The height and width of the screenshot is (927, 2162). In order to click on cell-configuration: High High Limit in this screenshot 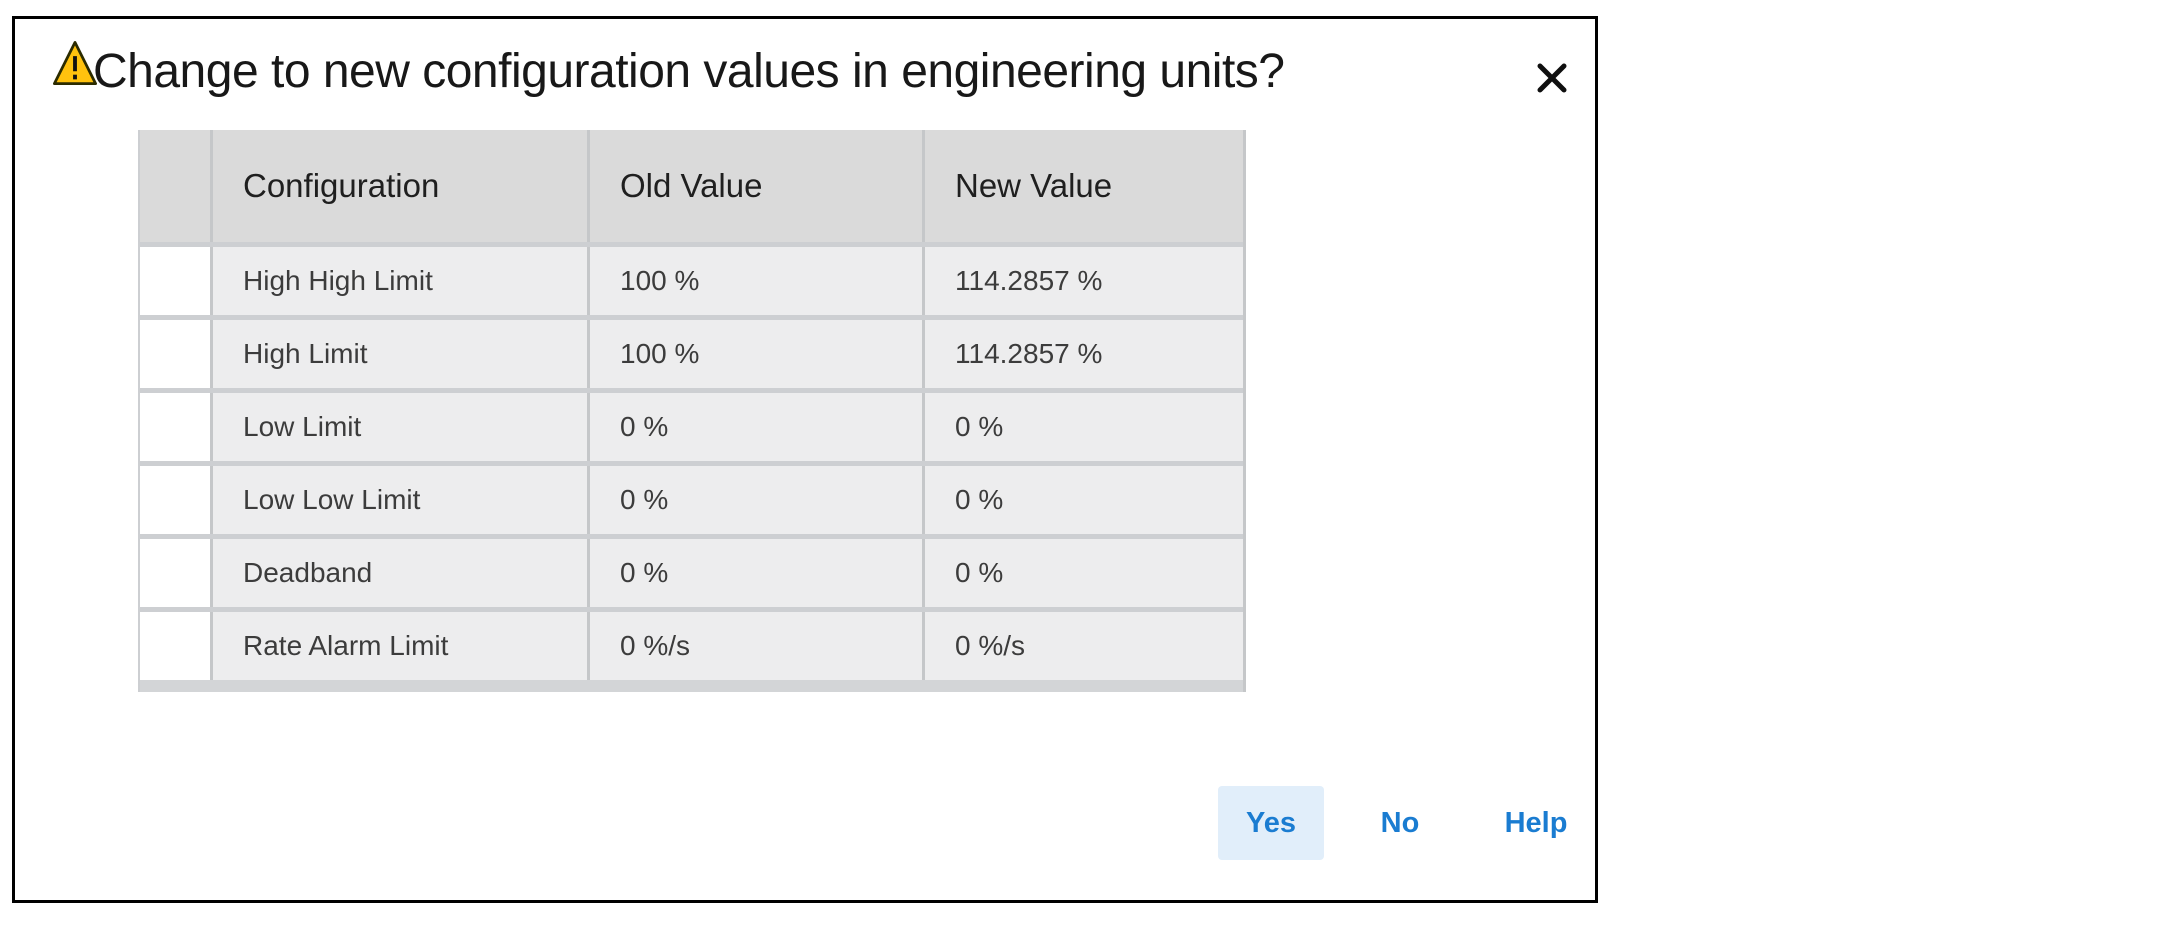, I will do `click(401, 281)`.